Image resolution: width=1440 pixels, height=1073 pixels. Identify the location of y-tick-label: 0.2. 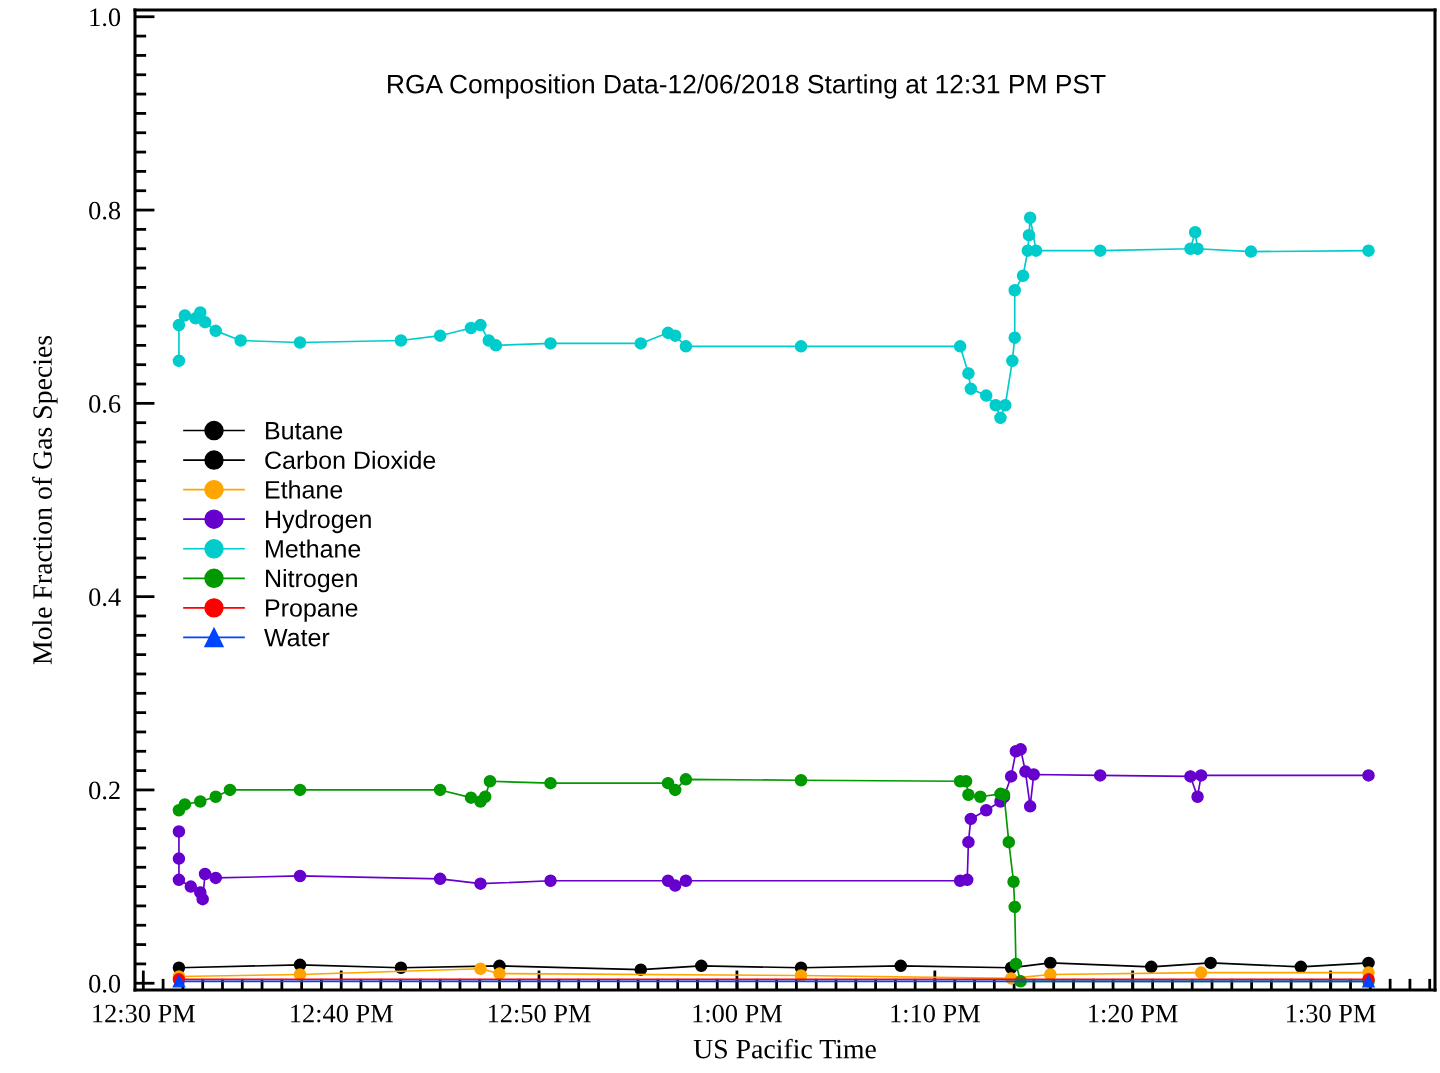
(104, 790).